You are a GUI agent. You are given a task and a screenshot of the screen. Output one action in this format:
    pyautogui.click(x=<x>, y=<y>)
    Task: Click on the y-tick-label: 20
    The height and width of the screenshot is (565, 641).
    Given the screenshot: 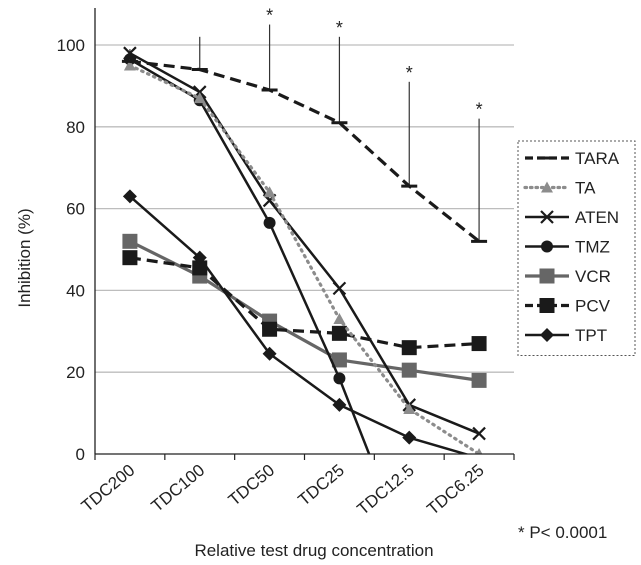 What is the action you would take?
    pyautogui.click(x=75, y=372)
    